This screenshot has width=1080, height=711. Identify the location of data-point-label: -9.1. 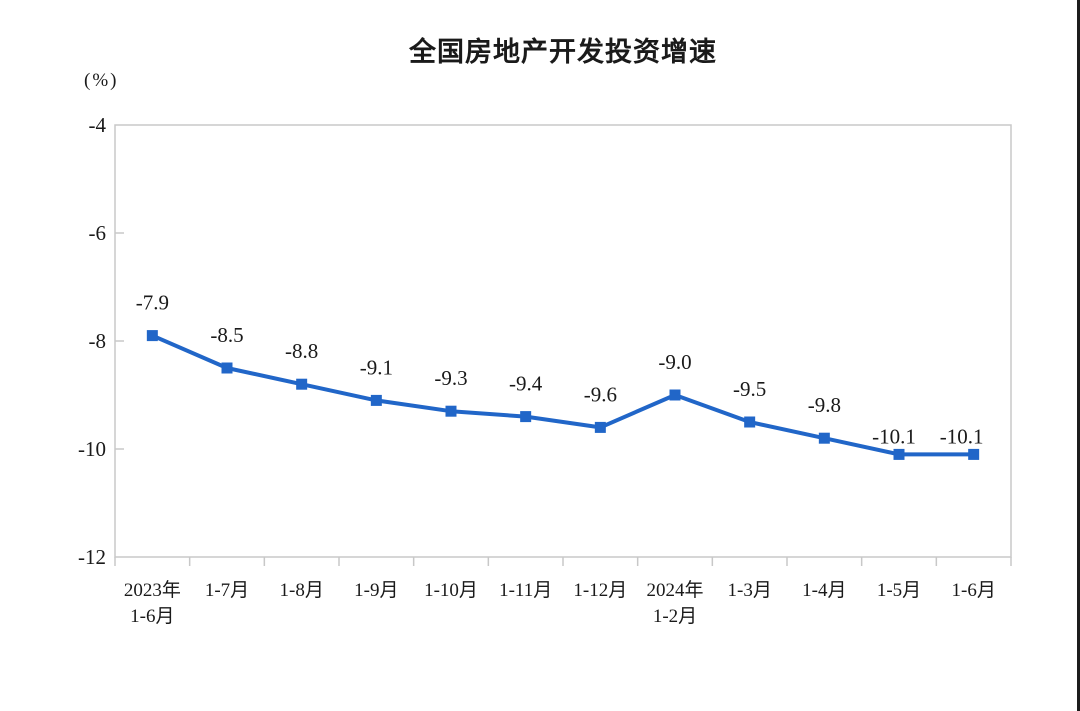
(376, 367).